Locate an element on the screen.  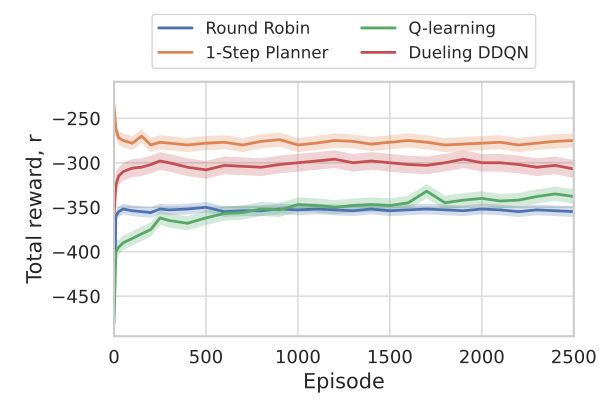
x-tick-label: 2500 is located at coordinates (574, 357).